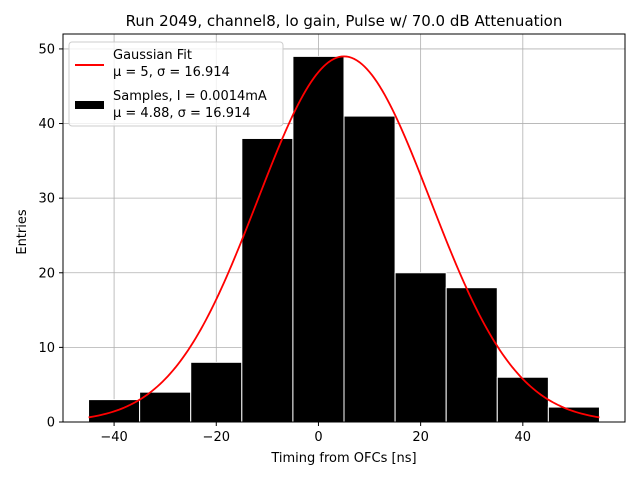  Describe the element at coordinates (420, 437) in the screenshot. I see `x-tick-label: 20` at that location.